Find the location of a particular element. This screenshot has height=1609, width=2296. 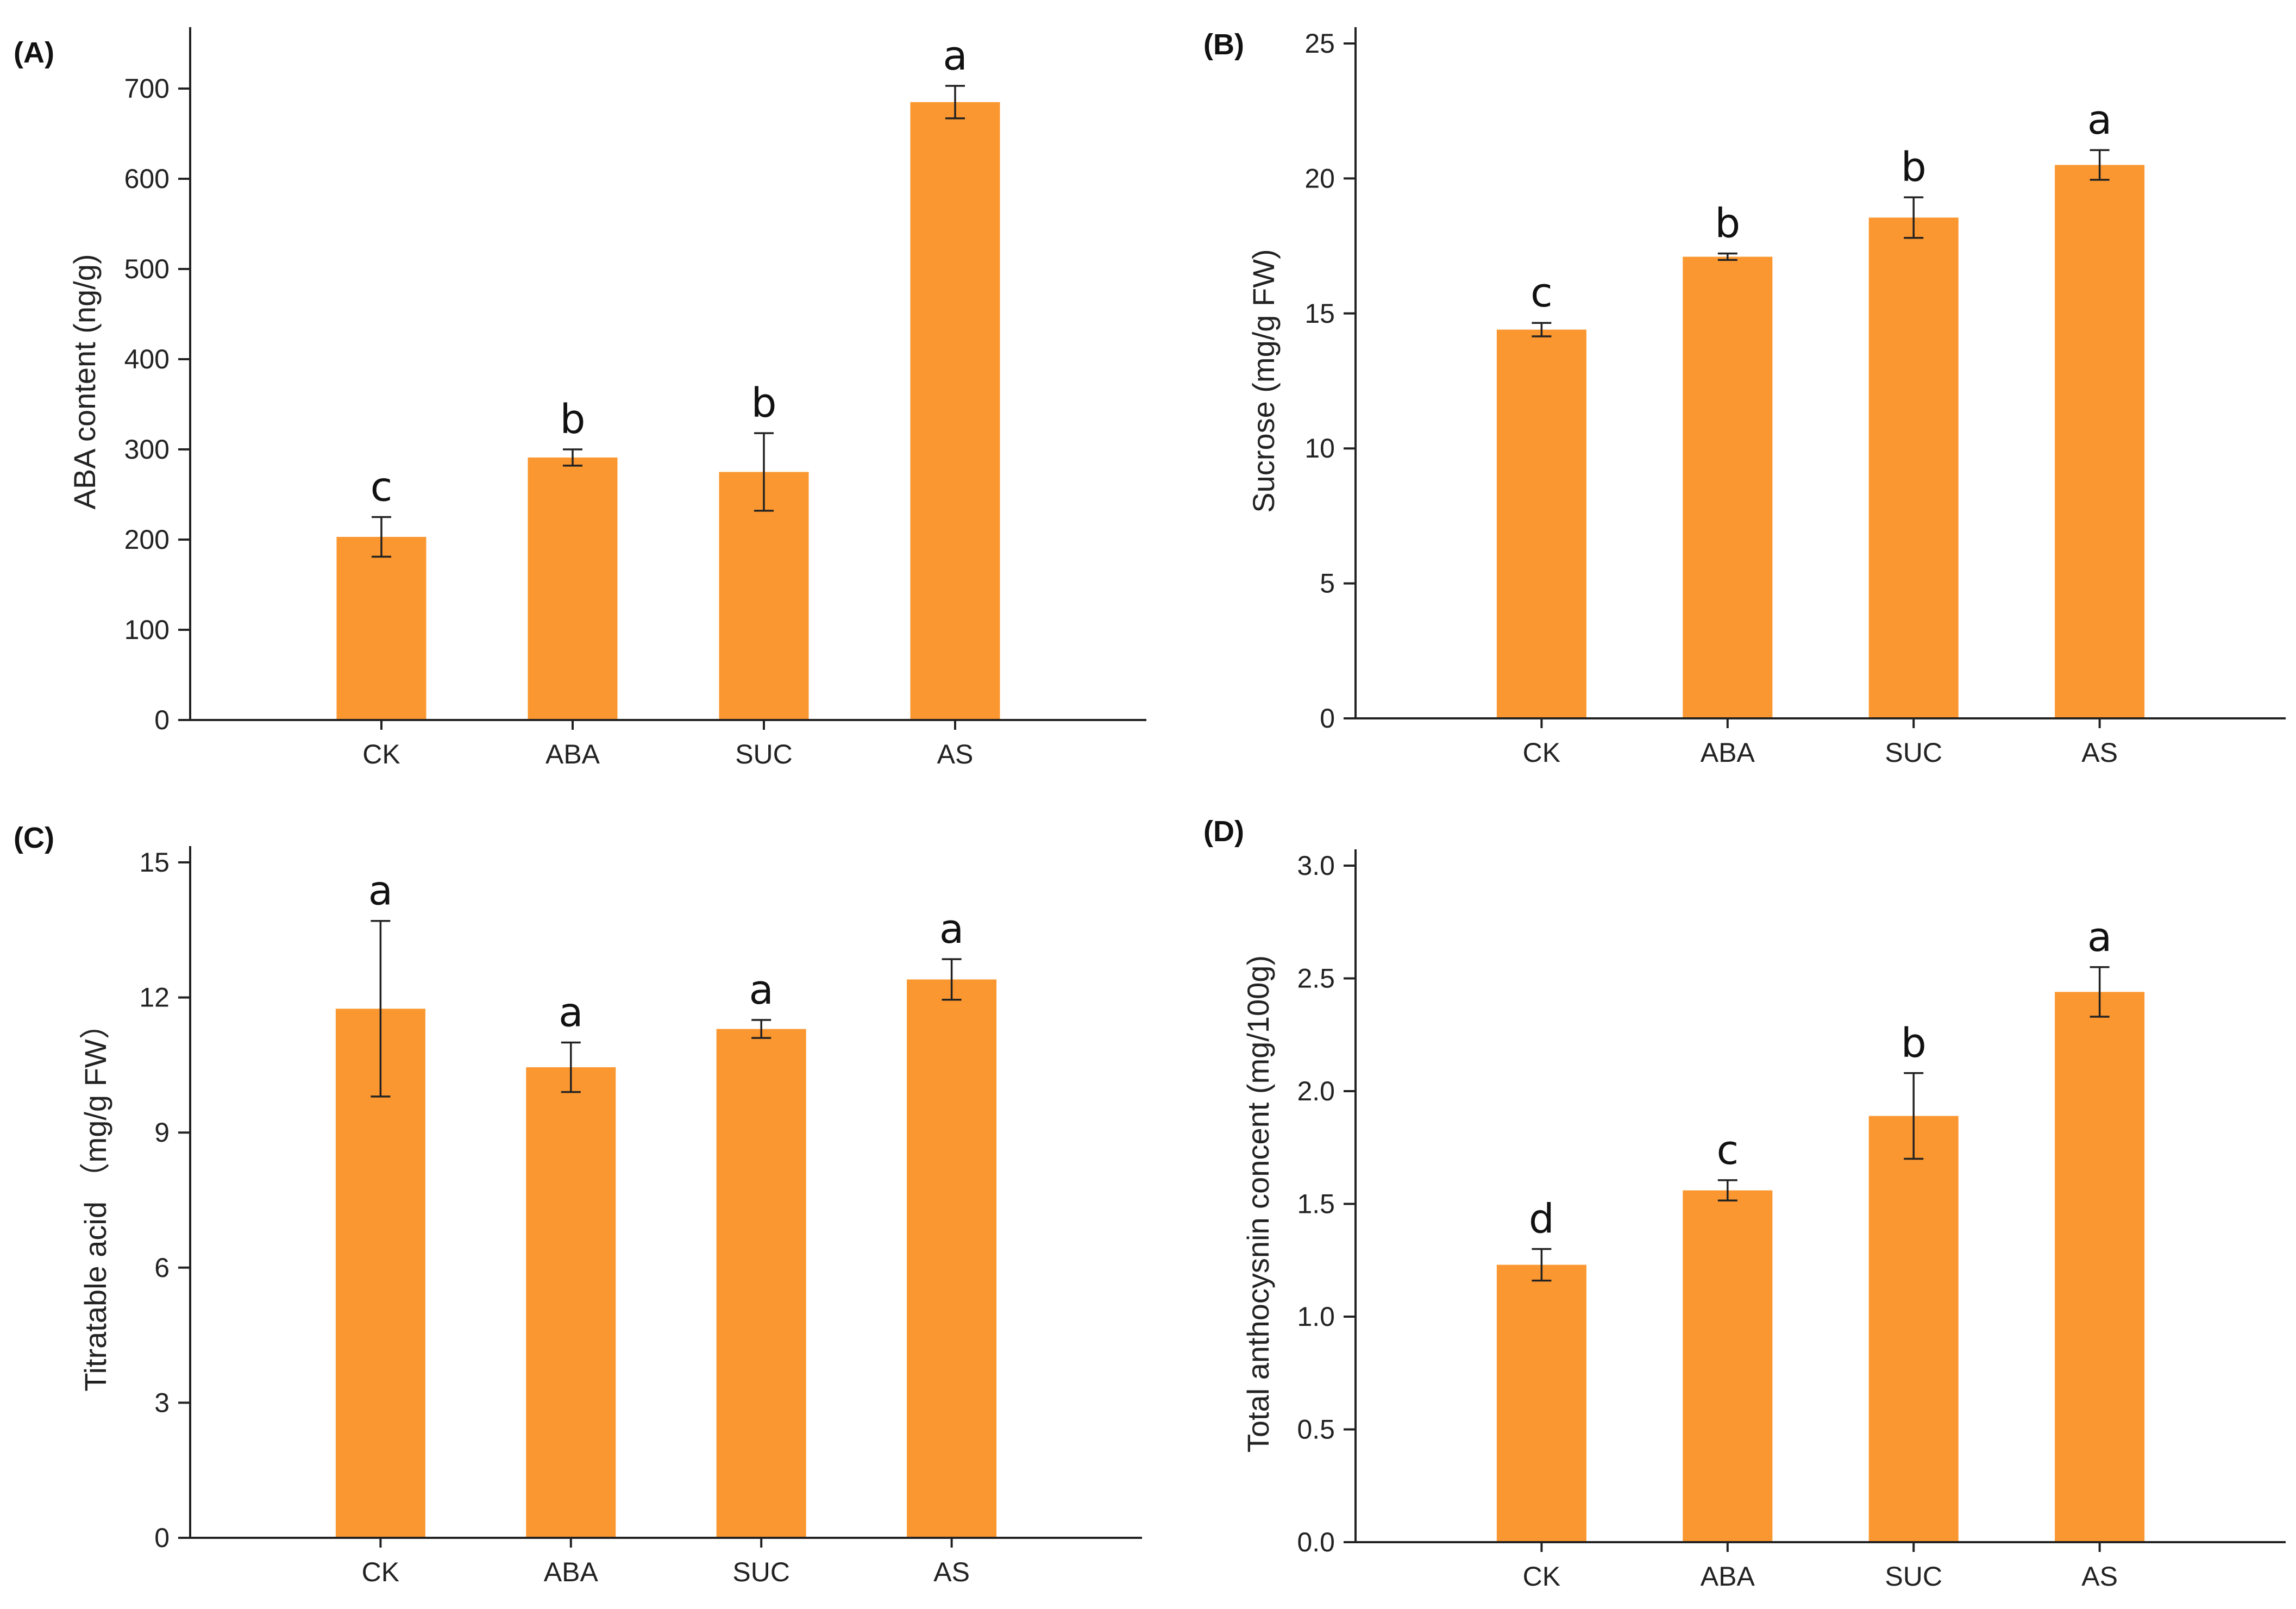

y-tick-label: 0.5 is located at coordinates (1316, 1429).